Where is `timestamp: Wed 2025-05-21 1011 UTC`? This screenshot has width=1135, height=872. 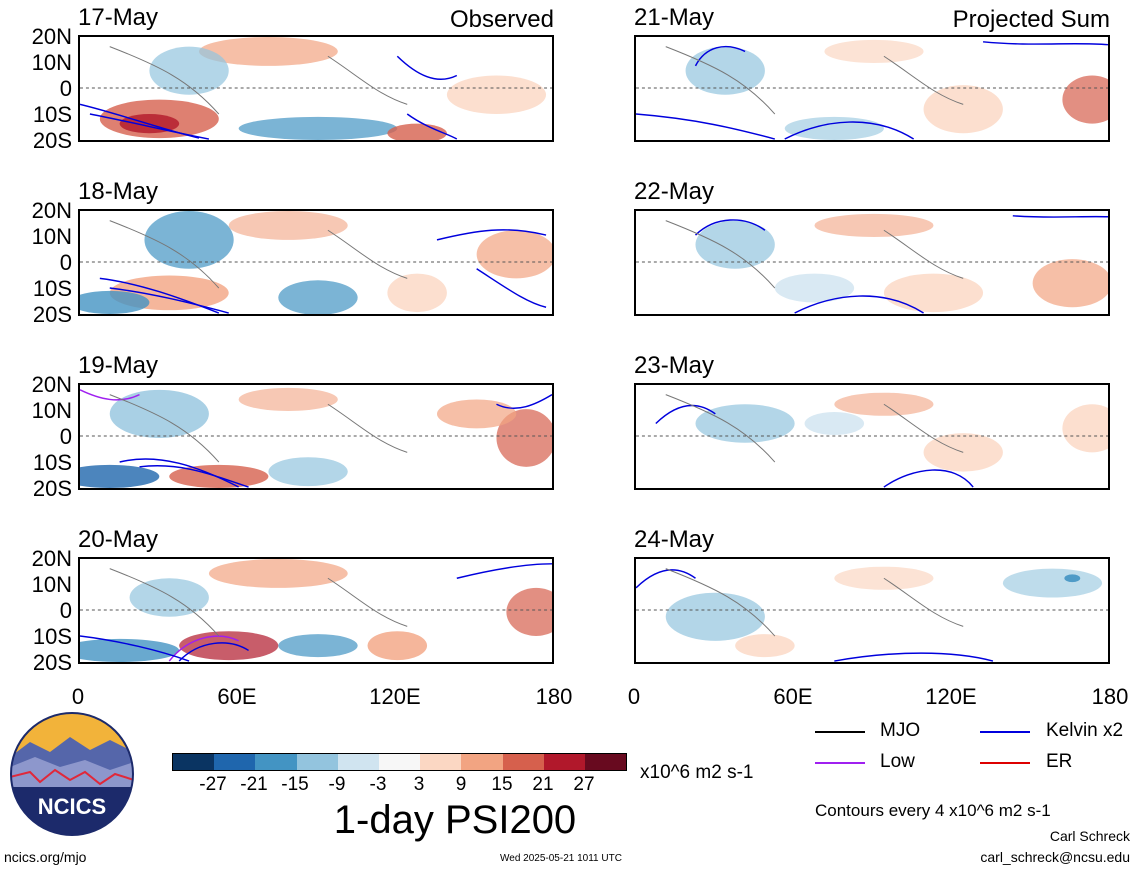
timestamp: Wed 2025-05-21 1011 UTC is located at coordinates (561, 858).